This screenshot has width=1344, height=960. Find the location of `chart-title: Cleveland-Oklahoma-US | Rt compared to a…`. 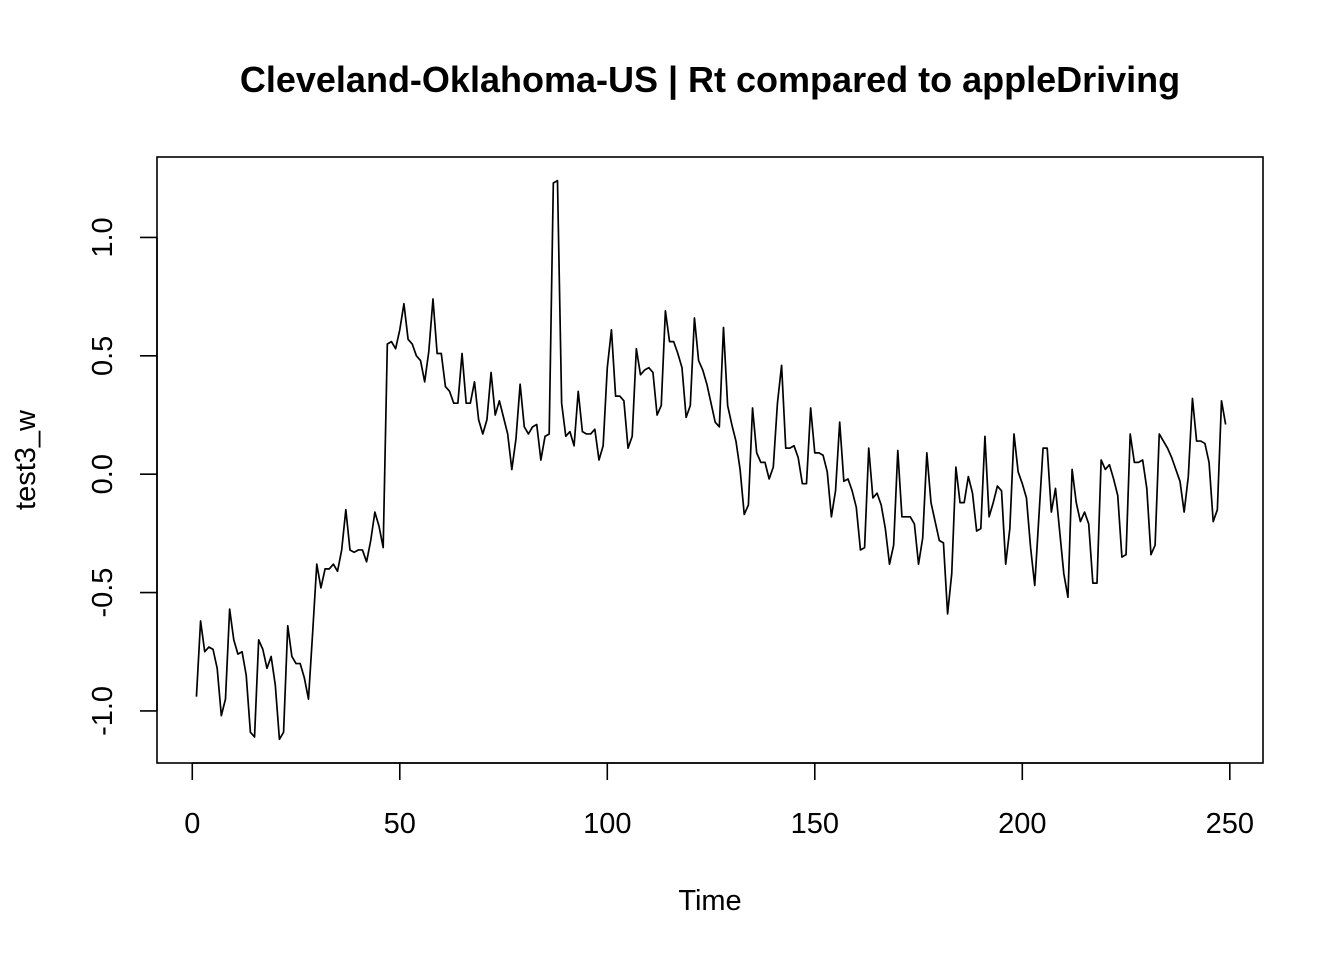

chart-title: Cleveland-Oklahoma-US | Rt compared to a… is located at coordinates (710, 80).